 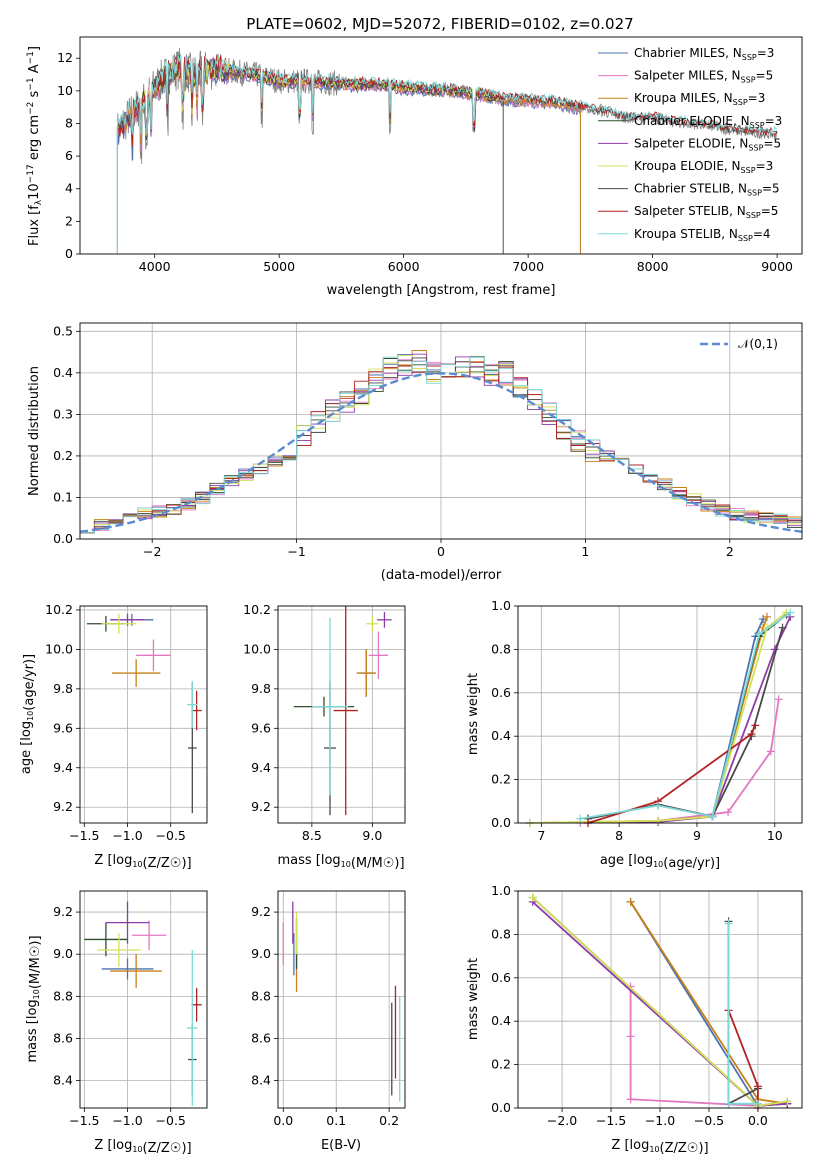 I want to click on y-tick-label: 10.0, so click(x=257, y=648).